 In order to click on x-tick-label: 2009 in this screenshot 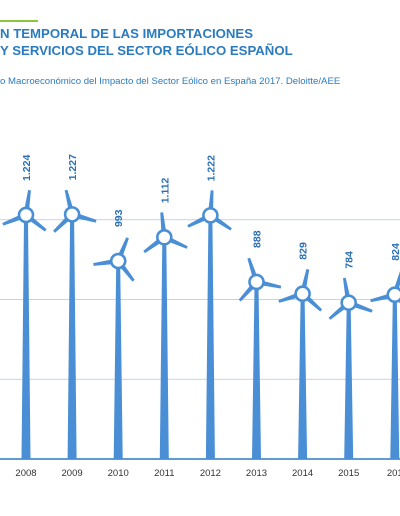, I will do `click(72, 473)`.